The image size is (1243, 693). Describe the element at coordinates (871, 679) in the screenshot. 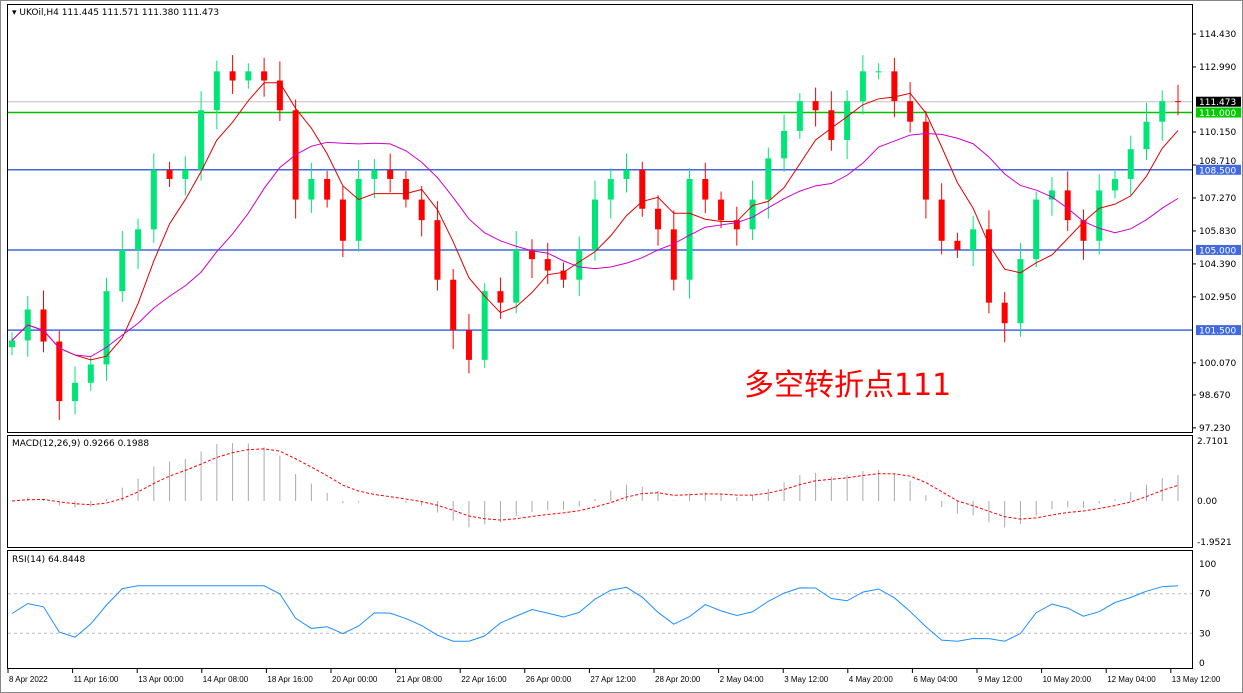

I see `time-tick-label: 4 May 20:00` at that location.